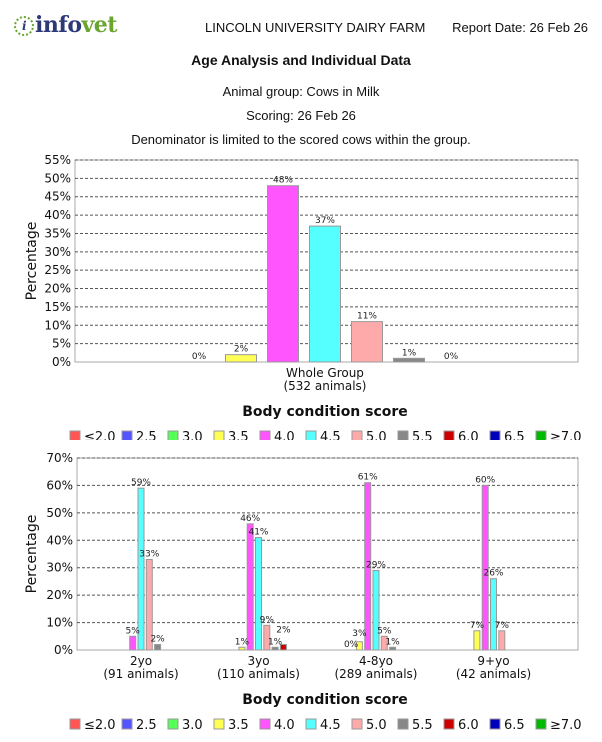  What do you see at coordinates (275, 642) in the screenshot?
I see `data-label: 1%` at bounding box center [275, 642].